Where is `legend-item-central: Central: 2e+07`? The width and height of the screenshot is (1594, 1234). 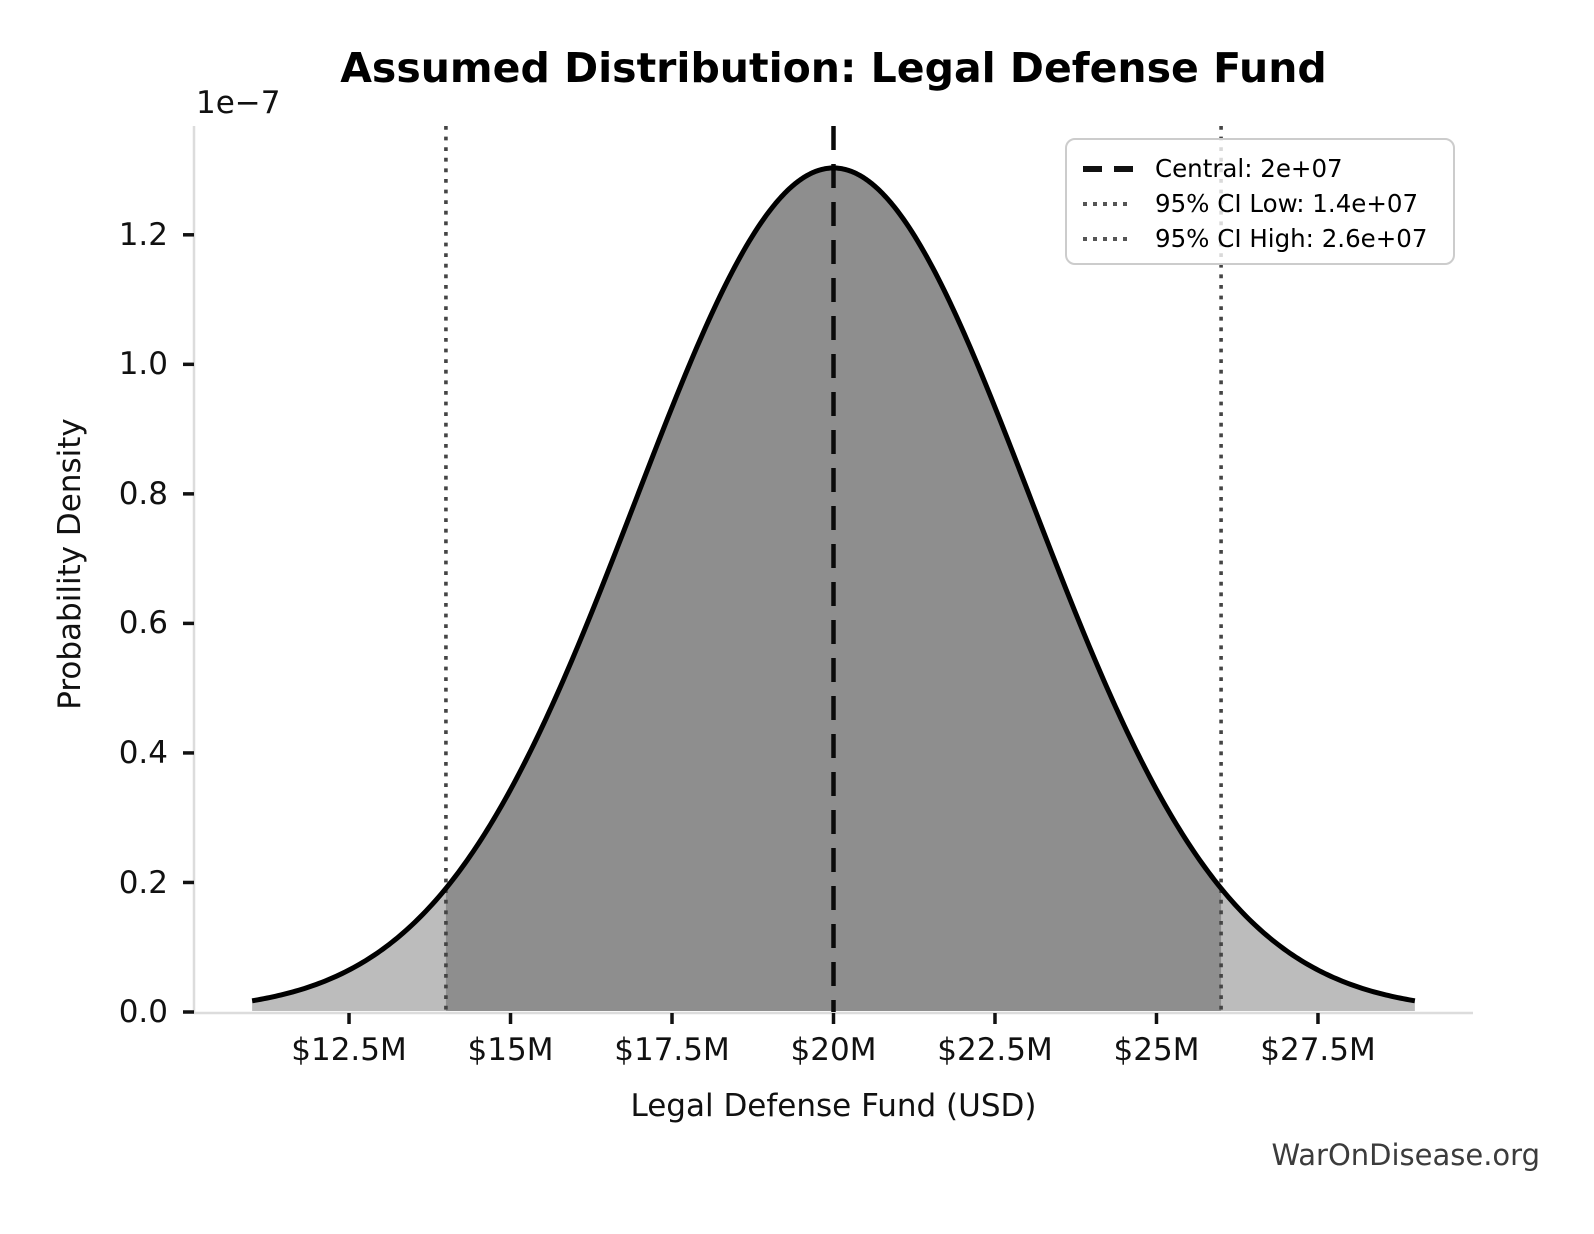 legend-item-central: Central: 2e+07 is located at coordinates (1267, 168).